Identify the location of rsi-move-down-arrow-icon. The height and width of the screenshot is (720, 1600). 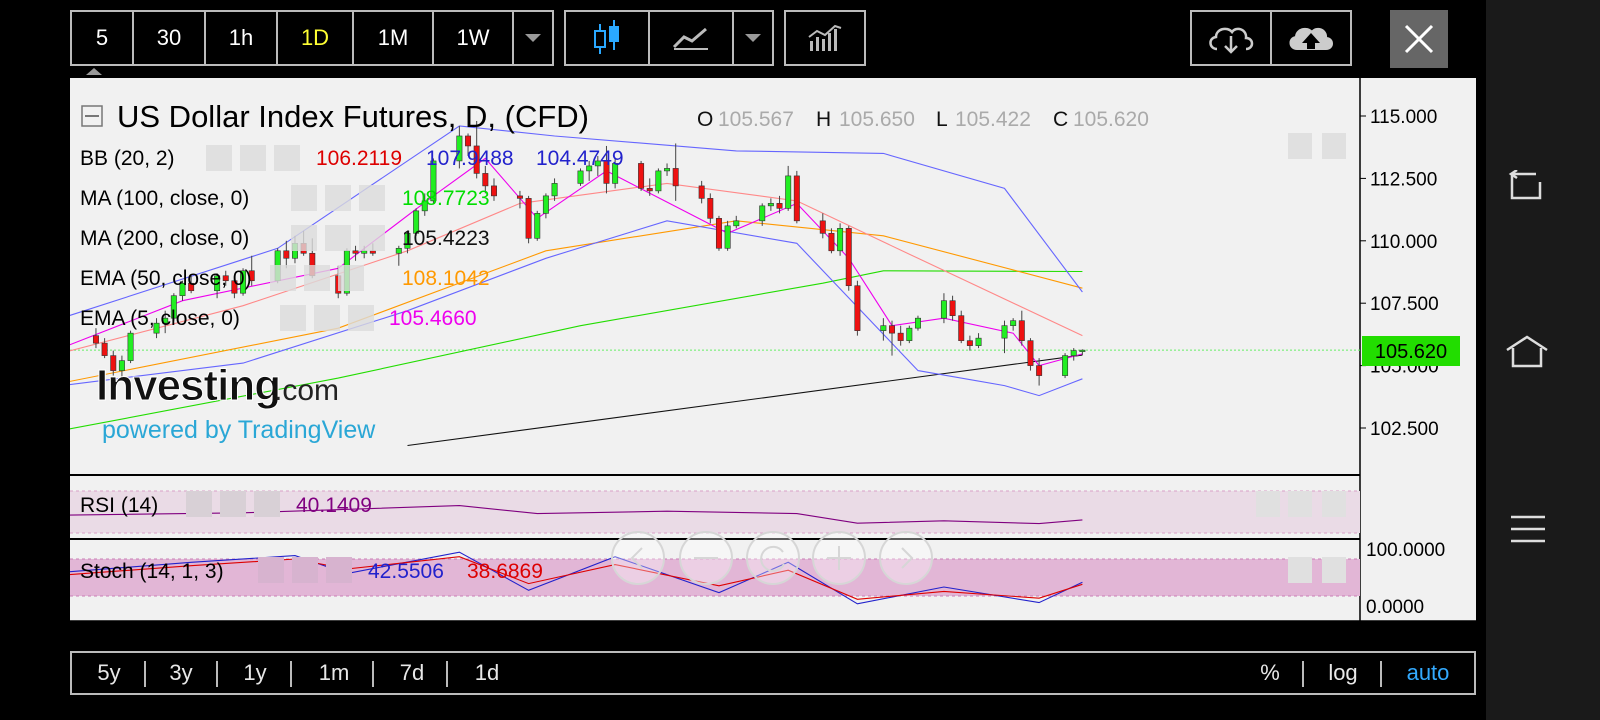
(1300, 504).